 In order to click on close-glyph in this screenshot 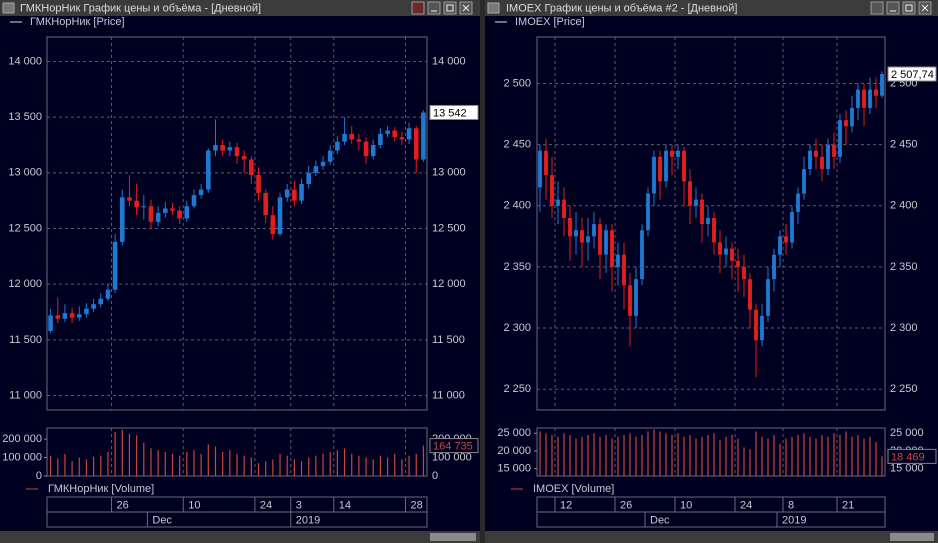, I will do `click(466, 8)`.